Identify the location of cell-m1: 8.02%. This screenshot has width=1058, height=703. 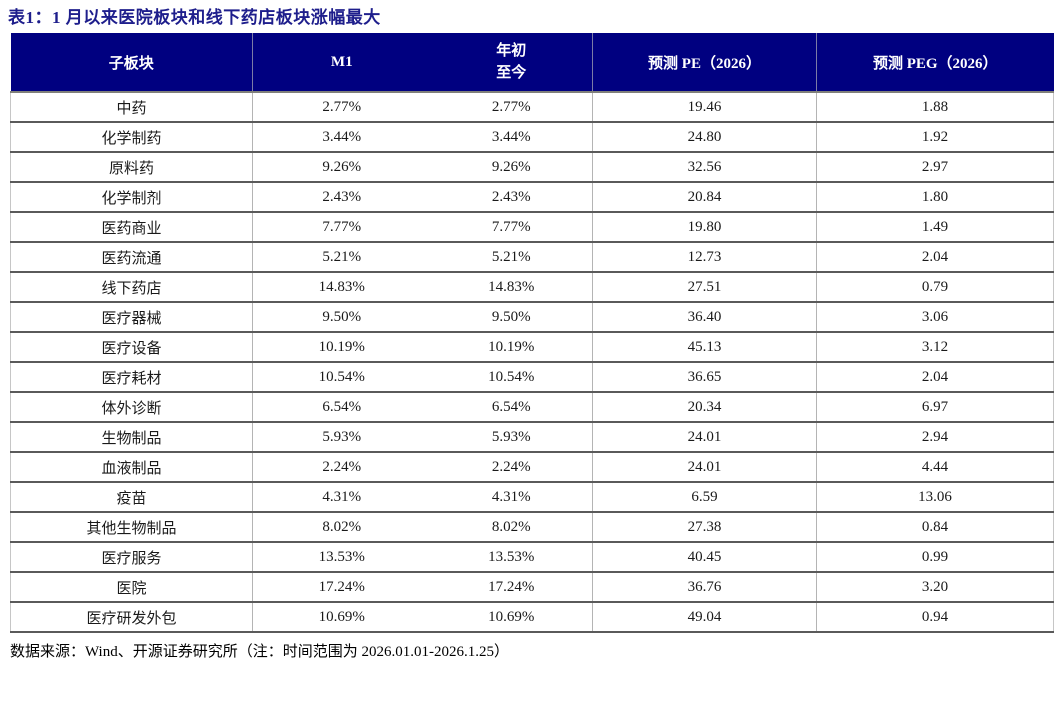
(341, 527).